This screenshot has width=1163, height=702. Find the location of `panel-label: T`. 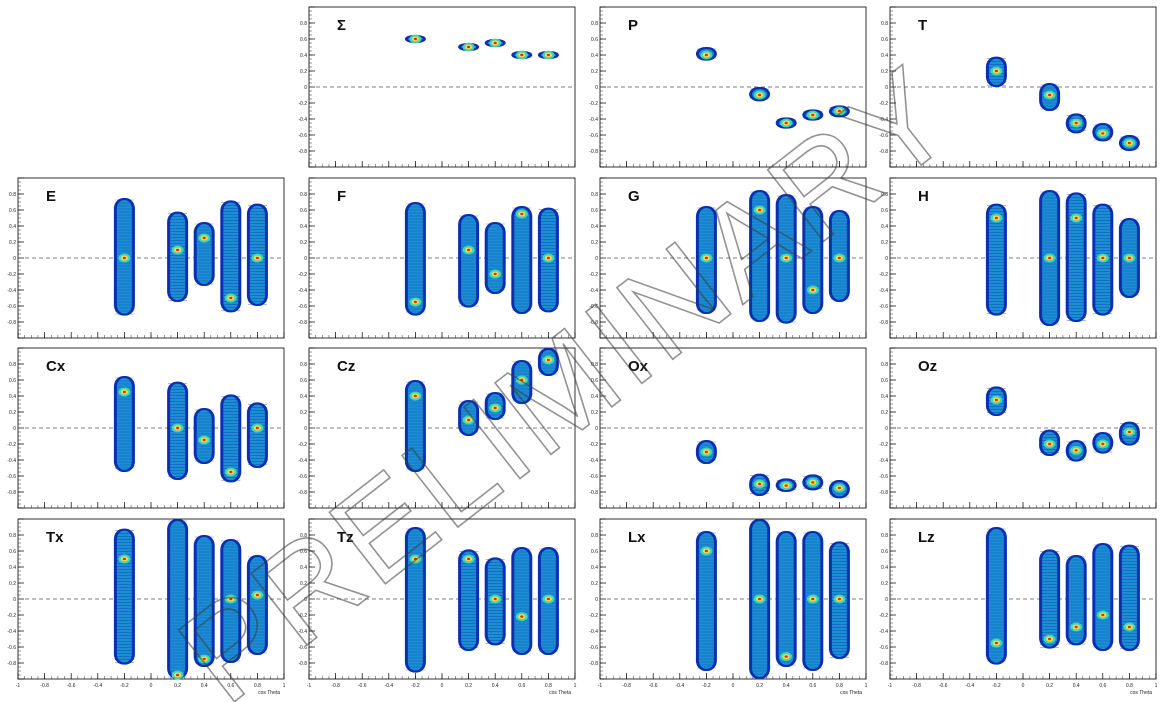

panel-label: T is located at coordinates (923, 25).